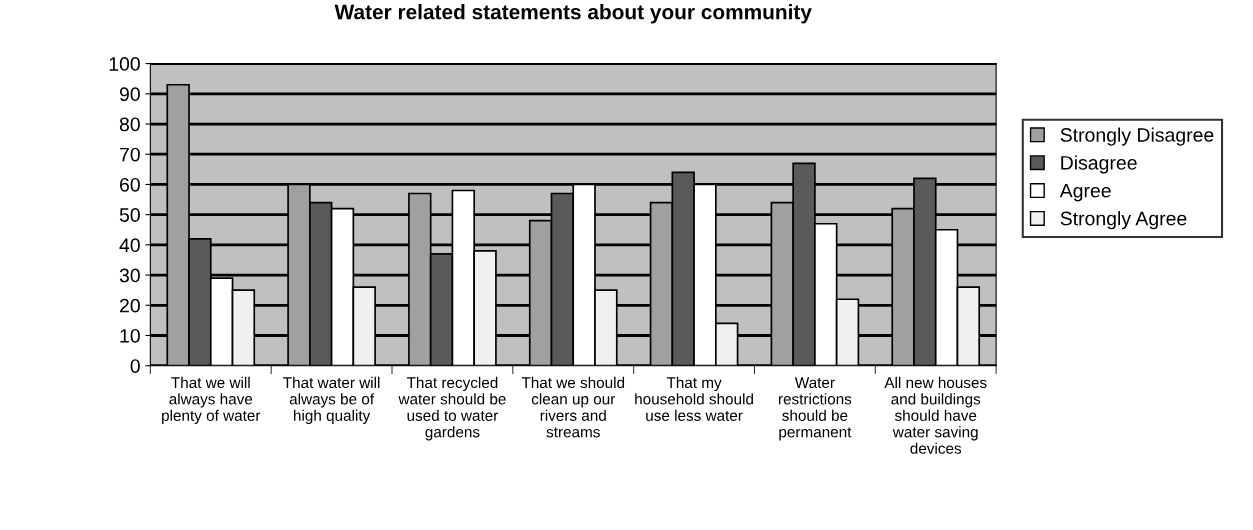 This screenshot has width=1253, height=530. Describe the element at coordinates (129, 275) in the screenshot. I see `y-tick-label: 30` at that location.